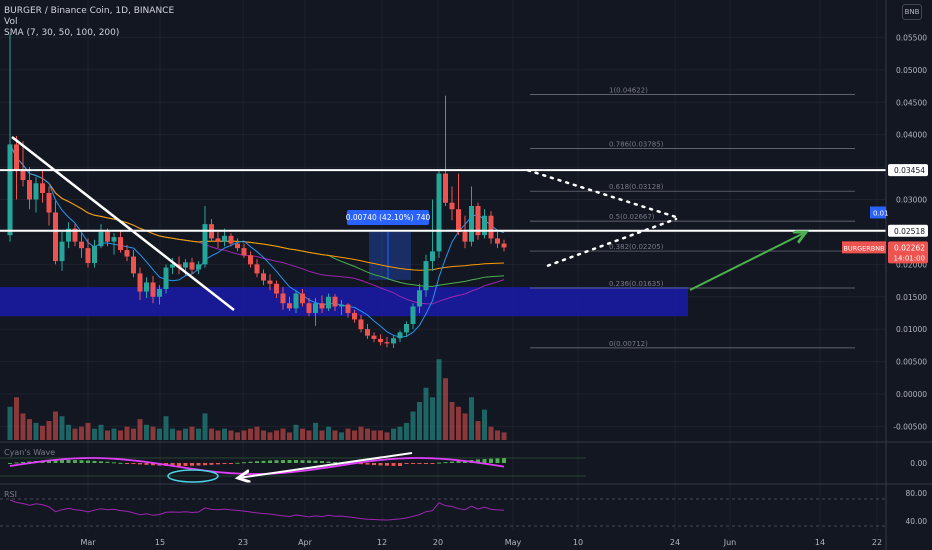  What do you see at coordinates (912, 12) in the screenshot?
I see `currency-button: BNB` at bounding box center [912, 12].